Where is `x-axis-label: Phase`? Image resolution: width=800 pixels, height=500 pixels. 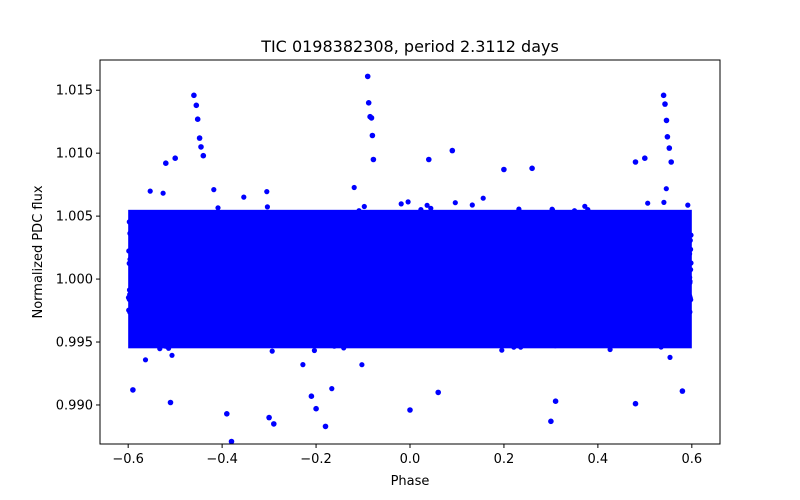
x-axis-label: Phase is located at coordinates (410, 481).